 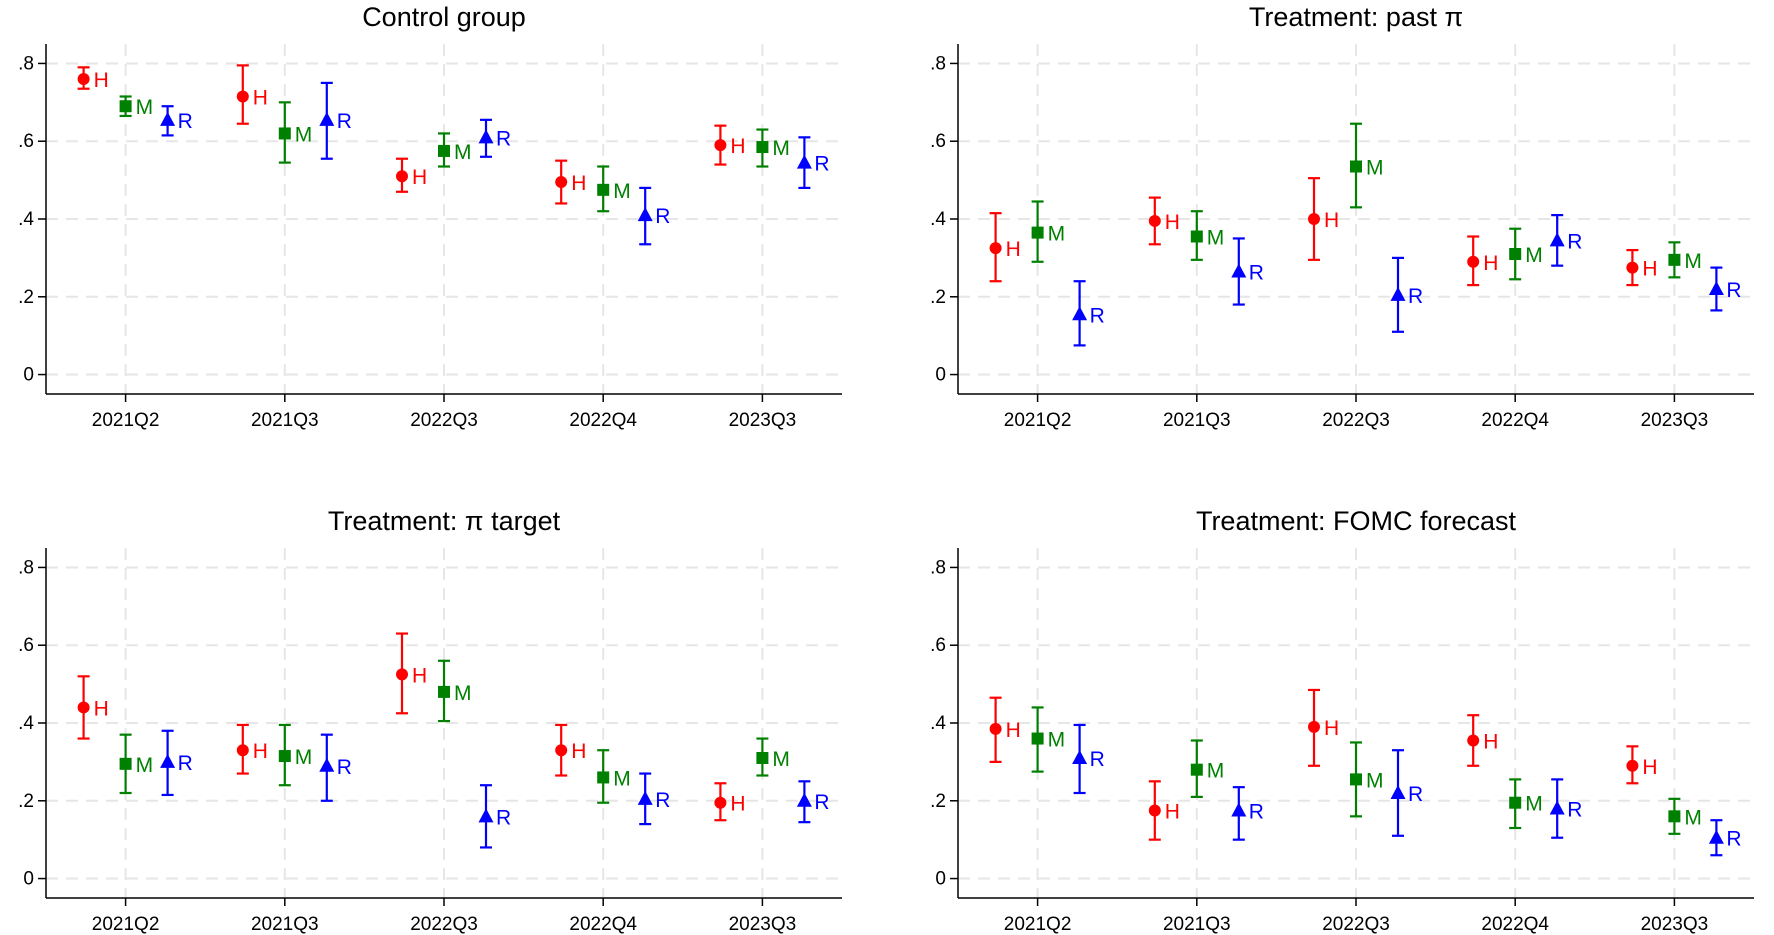 What do you see at coordinates (285, 924) in the screenshot?
I see `x-tick-label: 2021Q3` at bounding box center [285, 924].